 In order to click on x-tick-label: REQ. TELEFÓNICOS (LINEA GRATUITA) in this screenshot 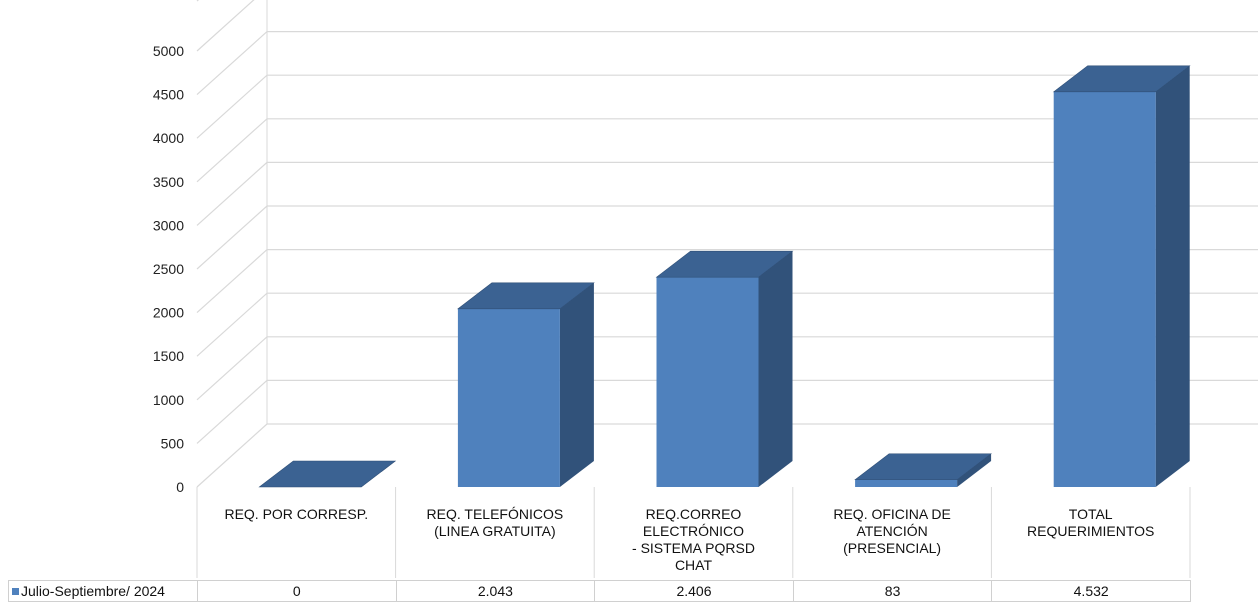, I will do `click(495, 522)`.